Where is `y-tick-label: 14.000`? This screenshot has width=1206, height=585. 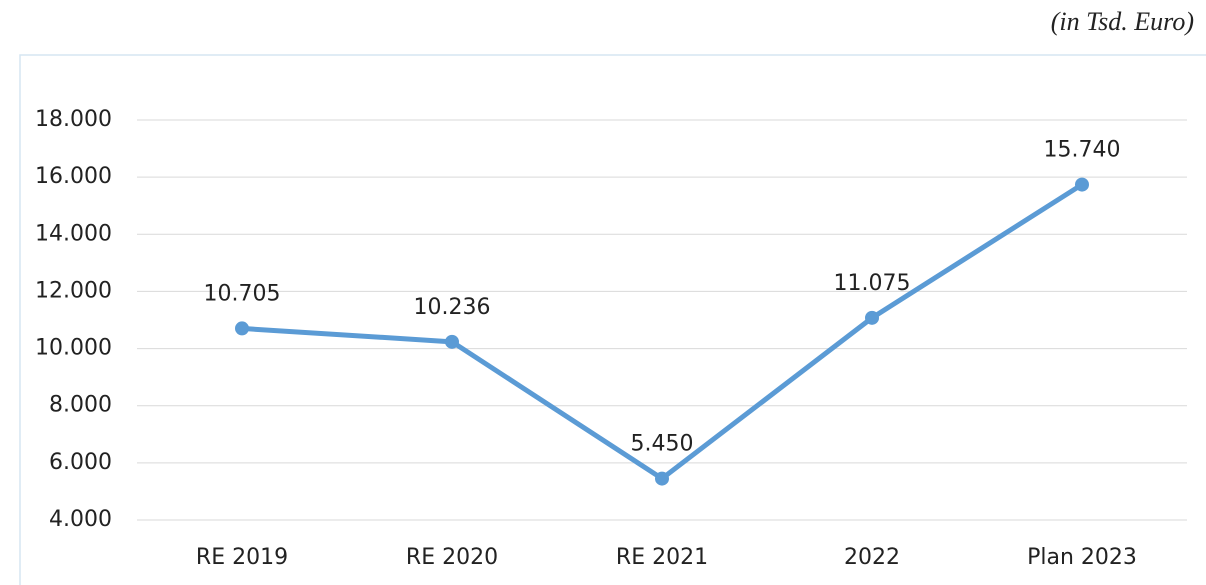
y-tick-label: 14.000 is located at coordinates (73, 233).